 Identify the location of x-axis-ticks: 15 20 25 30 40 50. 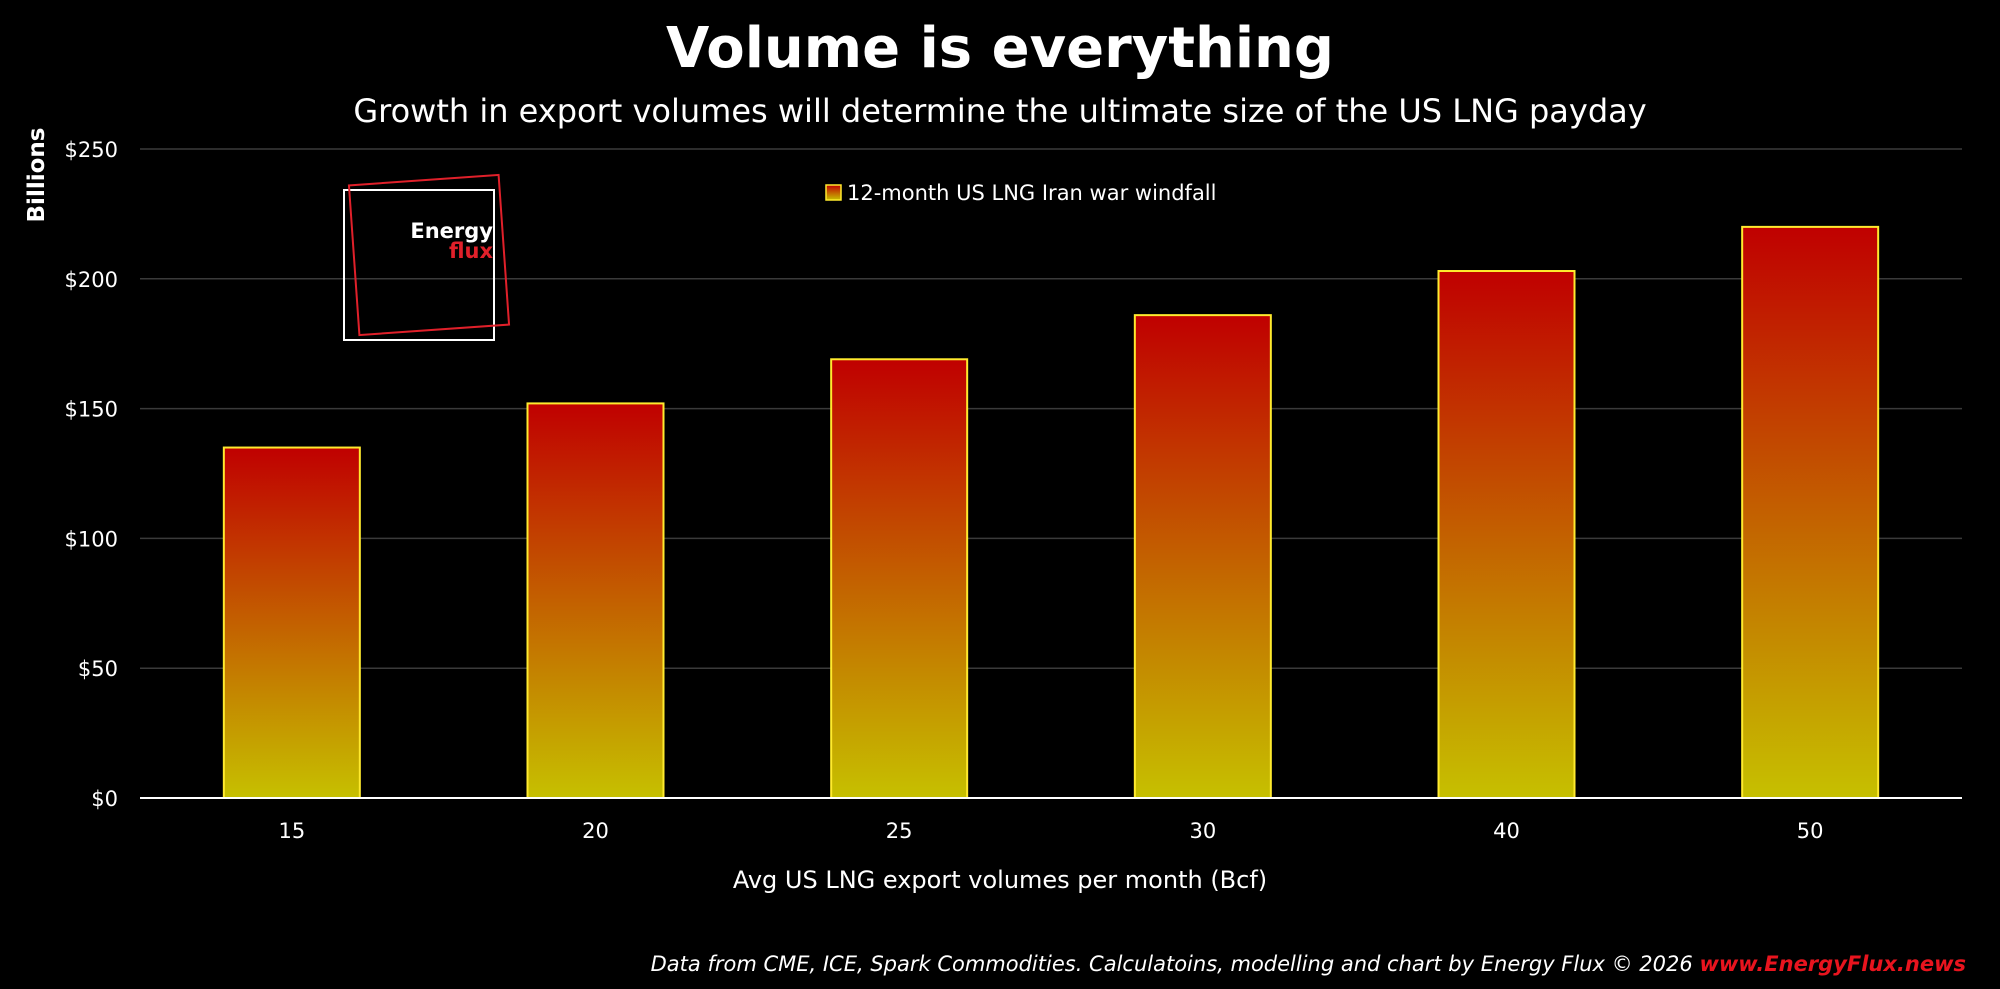
(1050, 831).